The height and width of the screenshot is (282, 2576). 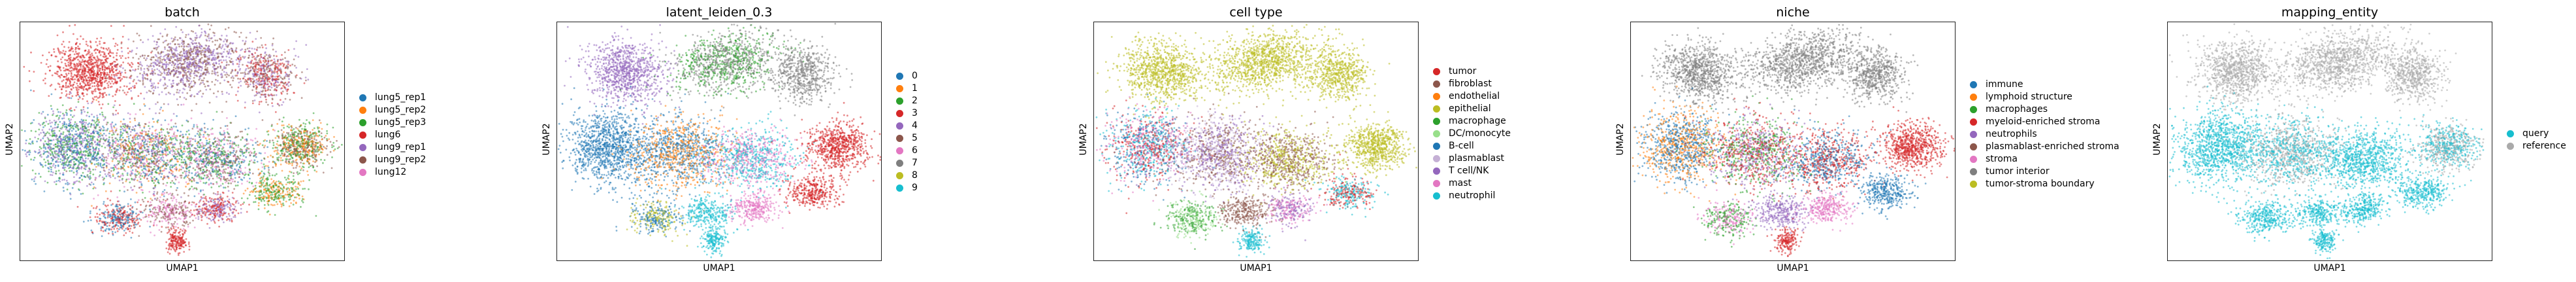 What do you see at coordinates (961, 135) in the screenshot?
I see `legend: 0 1 2 3 4 5 6 7 8 9` at bounding box center [961, 135].